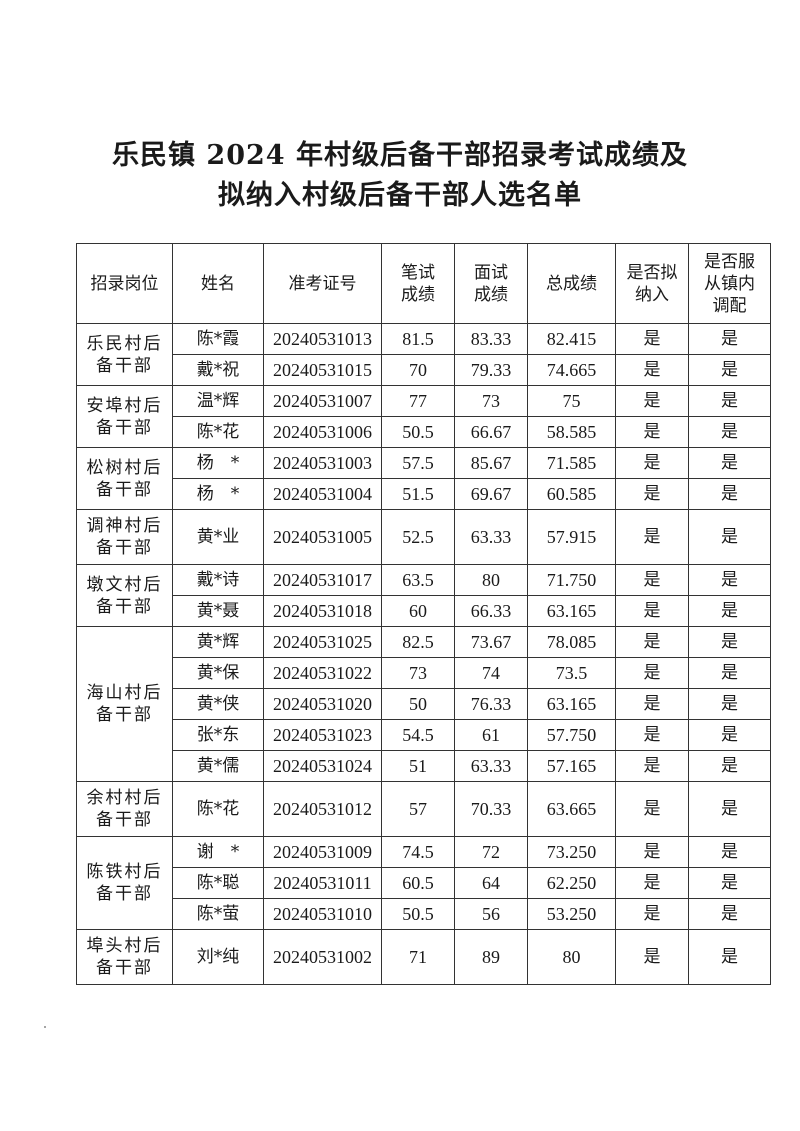 Image resolution: width=800 pixels, height=1131 pixels. I want to click on candidate-name-cell: 黄*儒, so click(218, 766).